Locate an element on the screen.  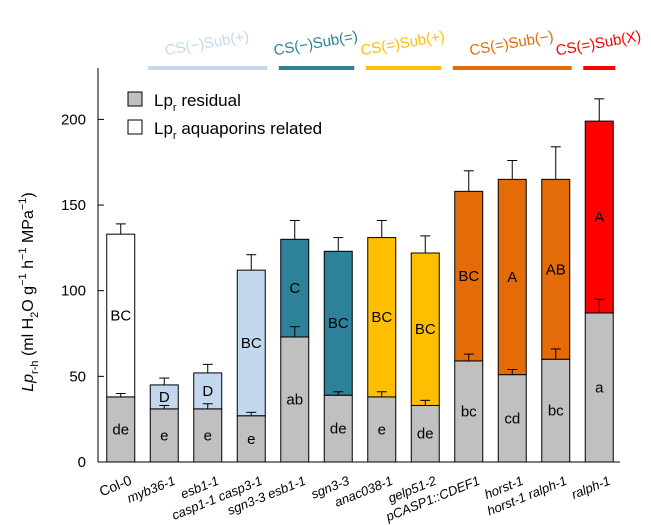
y-tick-label: 100 is located at coordinates (73, 291).